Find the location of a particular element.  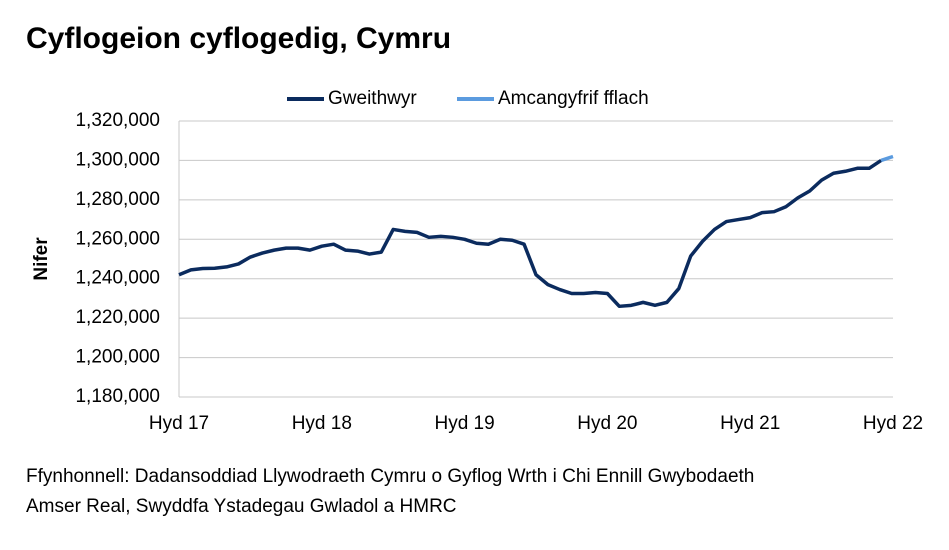

x-tick-label: Hyd 17 is located at coordinates (179, 423).